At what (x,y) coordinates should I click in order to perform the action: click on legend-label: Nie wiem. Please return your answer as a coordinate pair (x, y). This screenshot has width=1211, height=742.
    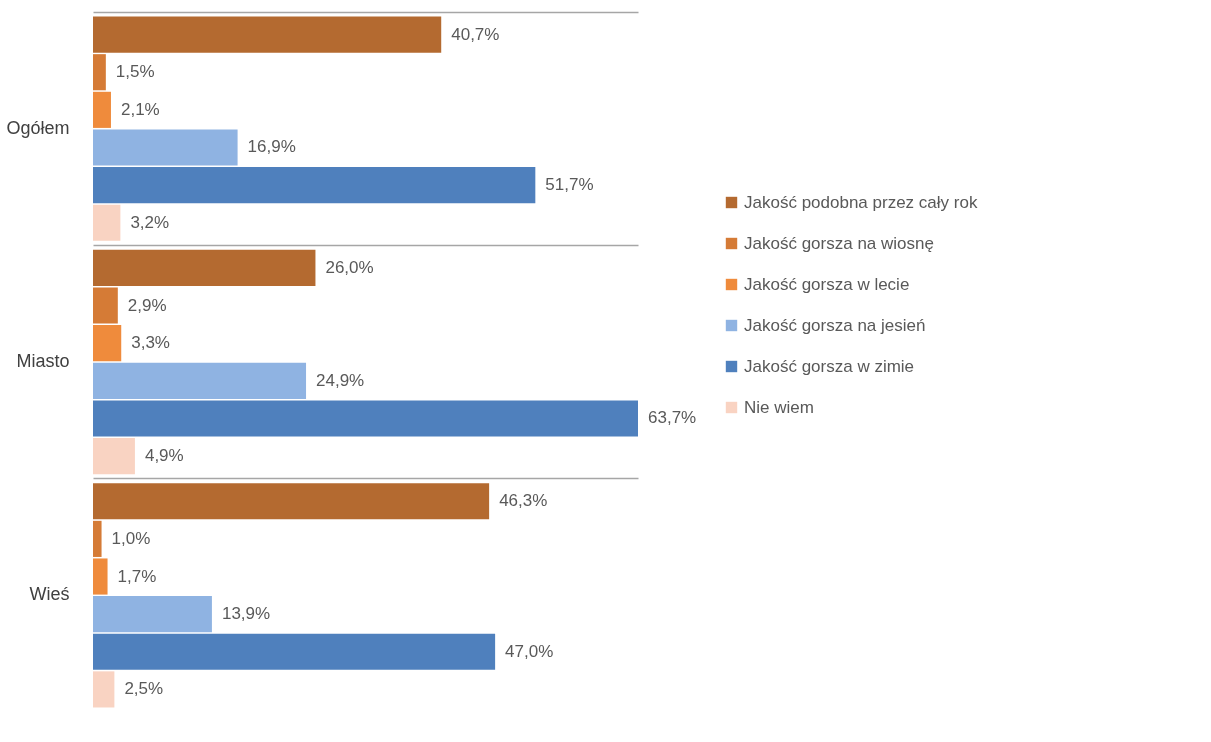
    Looking at the image, I should click on (779, 407).